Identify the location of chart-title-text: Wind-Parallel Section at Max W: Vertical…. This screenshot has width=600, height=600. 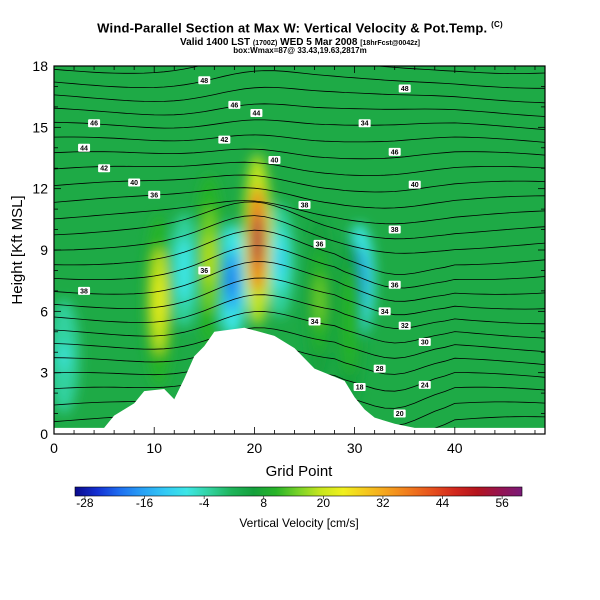
(292, 28).